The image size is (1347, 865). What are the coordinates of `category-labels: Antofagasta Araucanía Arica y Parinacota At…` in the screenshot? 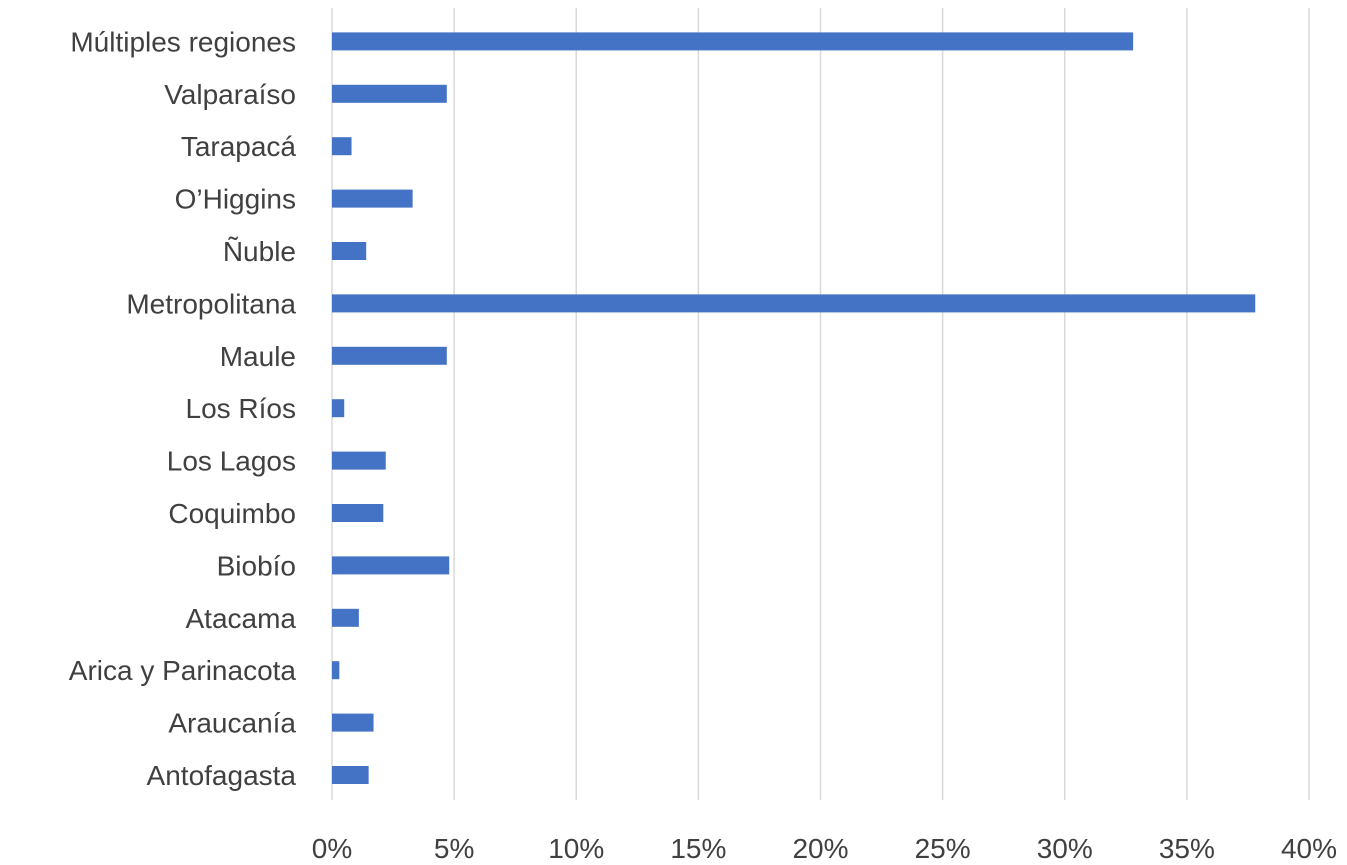 It's located at (183, 408).